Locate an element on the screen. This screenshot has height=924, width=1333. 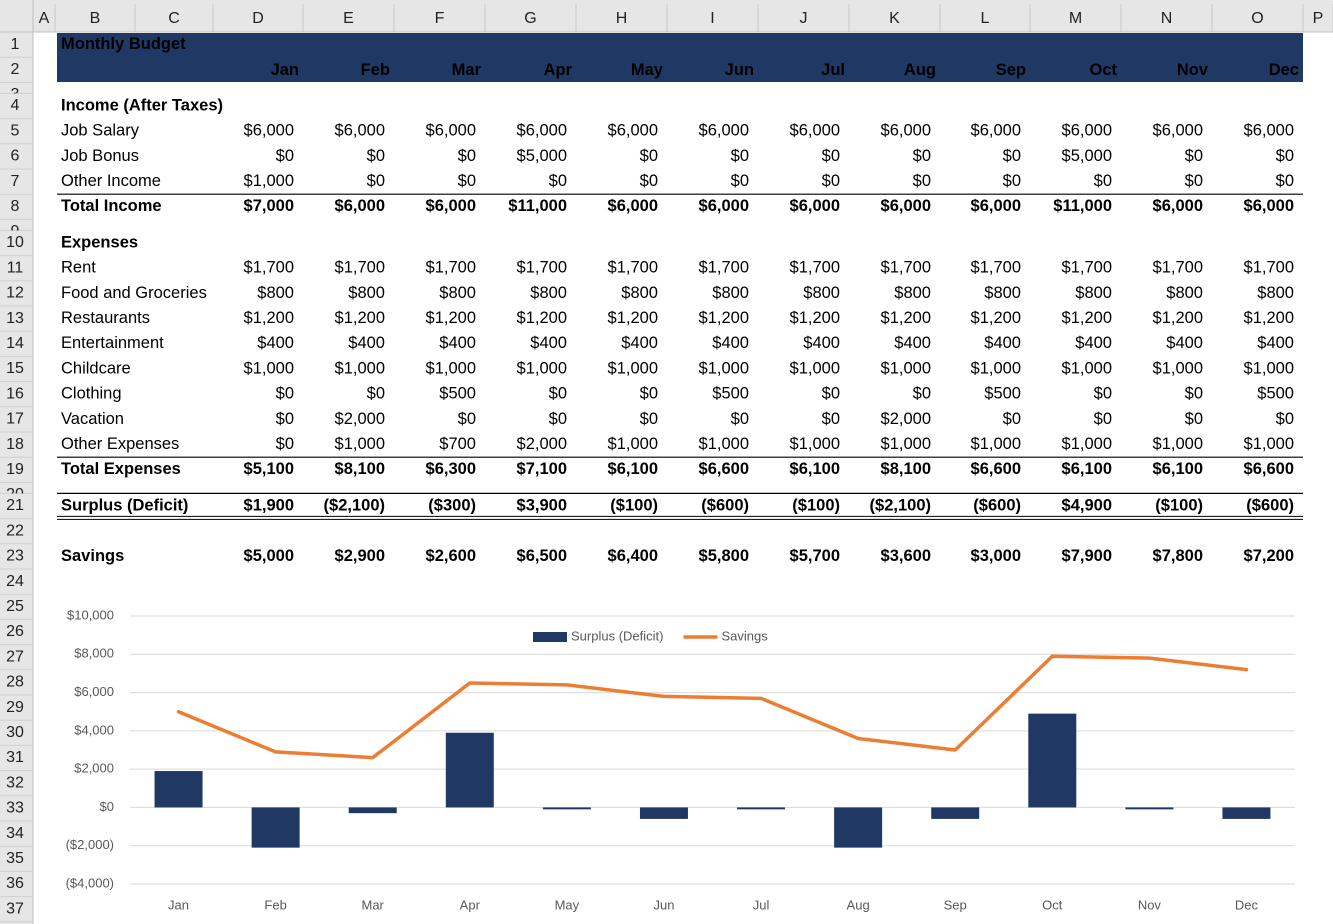
row-number: 14 is located at coordinates (15, 343).